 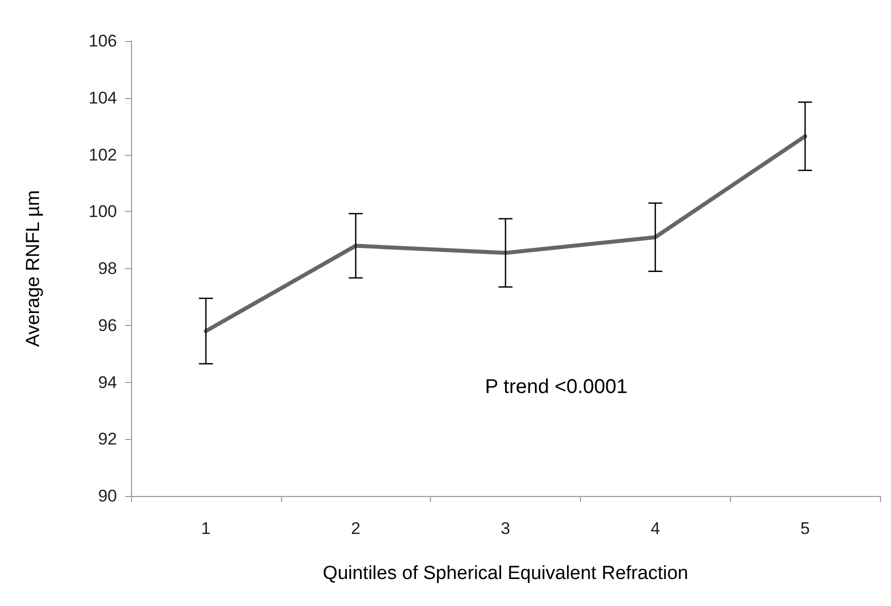 What do you see at coordinates (805, 528) in the screenshot?
I see `x-tick-label: 5` at bounding box center [805, 528].